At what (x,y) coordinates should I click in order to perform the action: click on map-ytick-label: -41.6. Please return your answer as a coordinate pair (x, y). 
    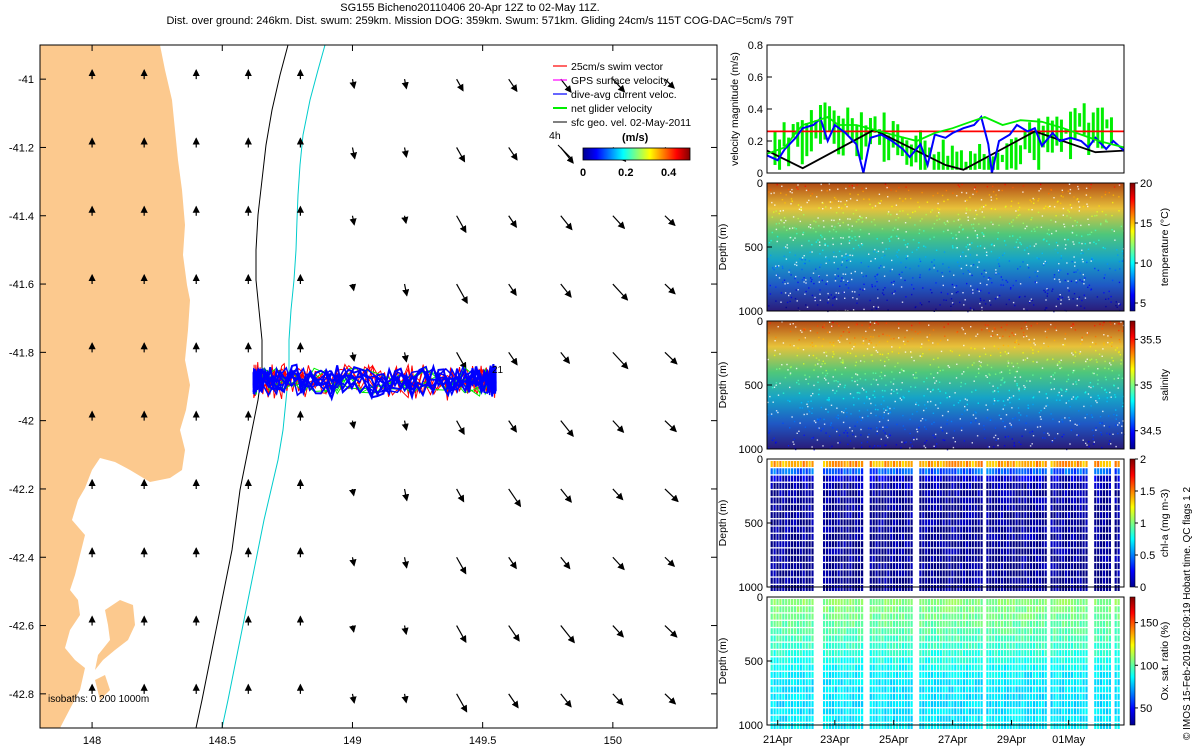
    Looking at the image, I should click on (21, 285).